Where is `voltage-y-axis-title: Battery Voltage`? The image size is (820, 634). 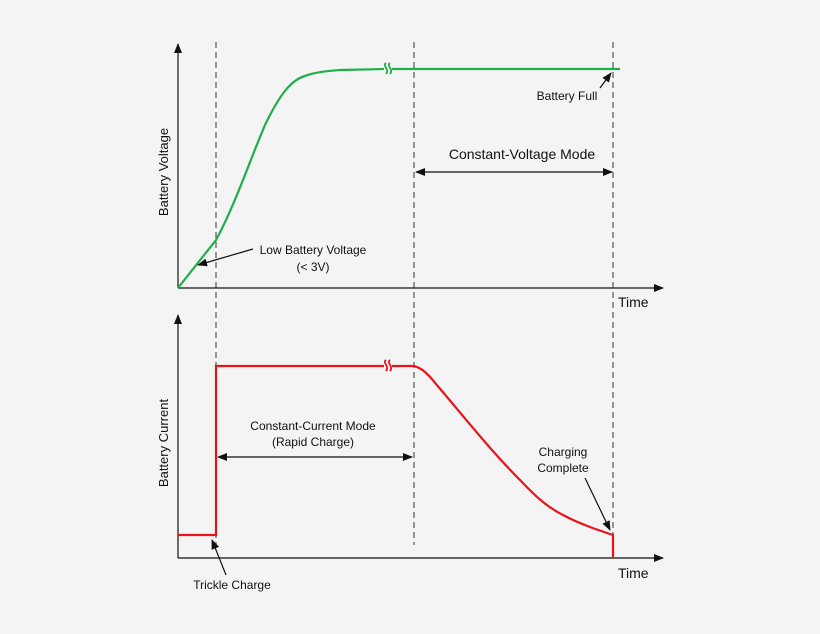
voltage-y-axis-title: Battery Voltage is located at coordinates (163, 172).